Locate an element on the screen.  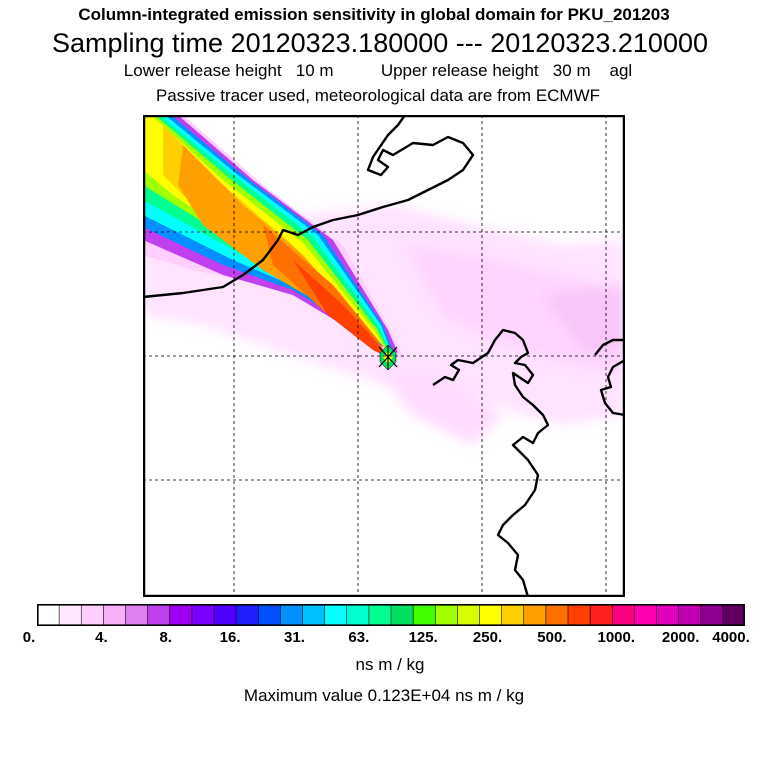
plume is located at coordinates (274, 237).